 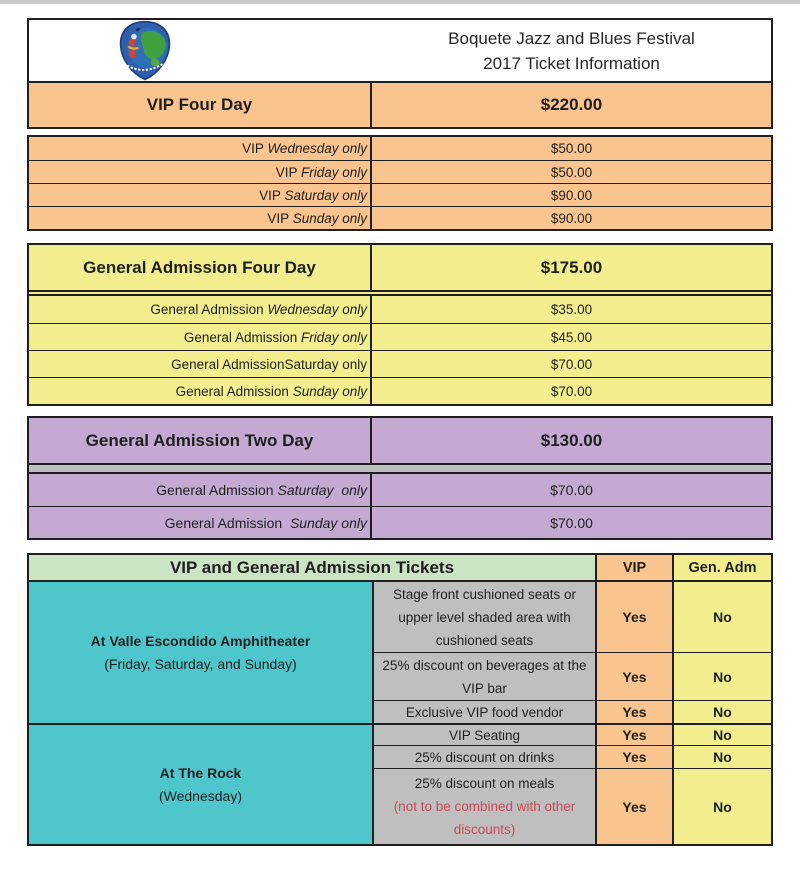 What do you see at coordinates (571, 309) in the screenshot?
I see `ticket-price: $35.00` at bounding box center [571, 309].